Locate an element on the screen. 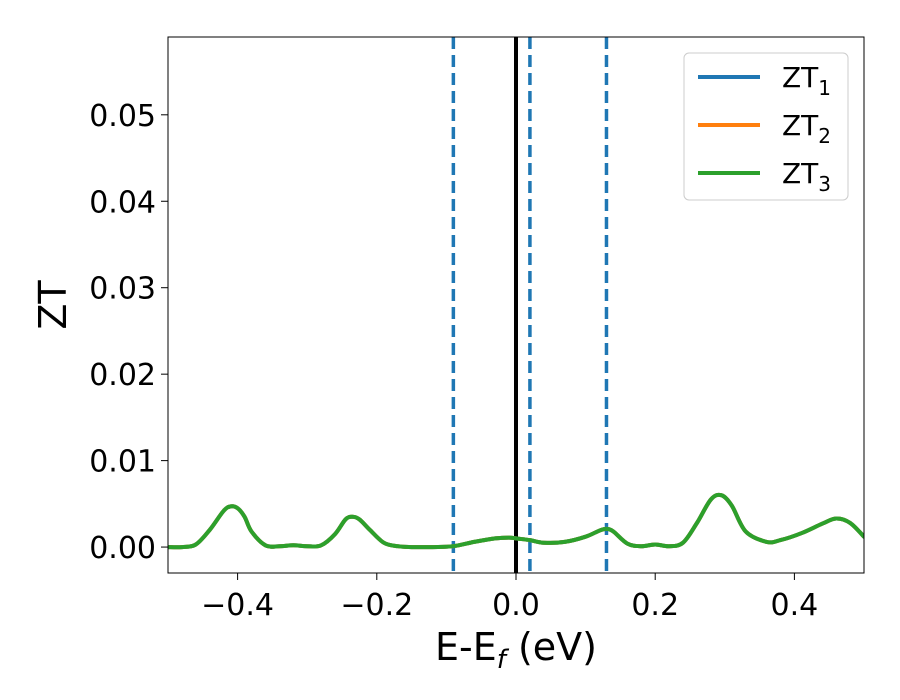 This screenshot has height=700, width=900. x-axis-label: E-Ef (eV) is located at coordinates (516, 650).